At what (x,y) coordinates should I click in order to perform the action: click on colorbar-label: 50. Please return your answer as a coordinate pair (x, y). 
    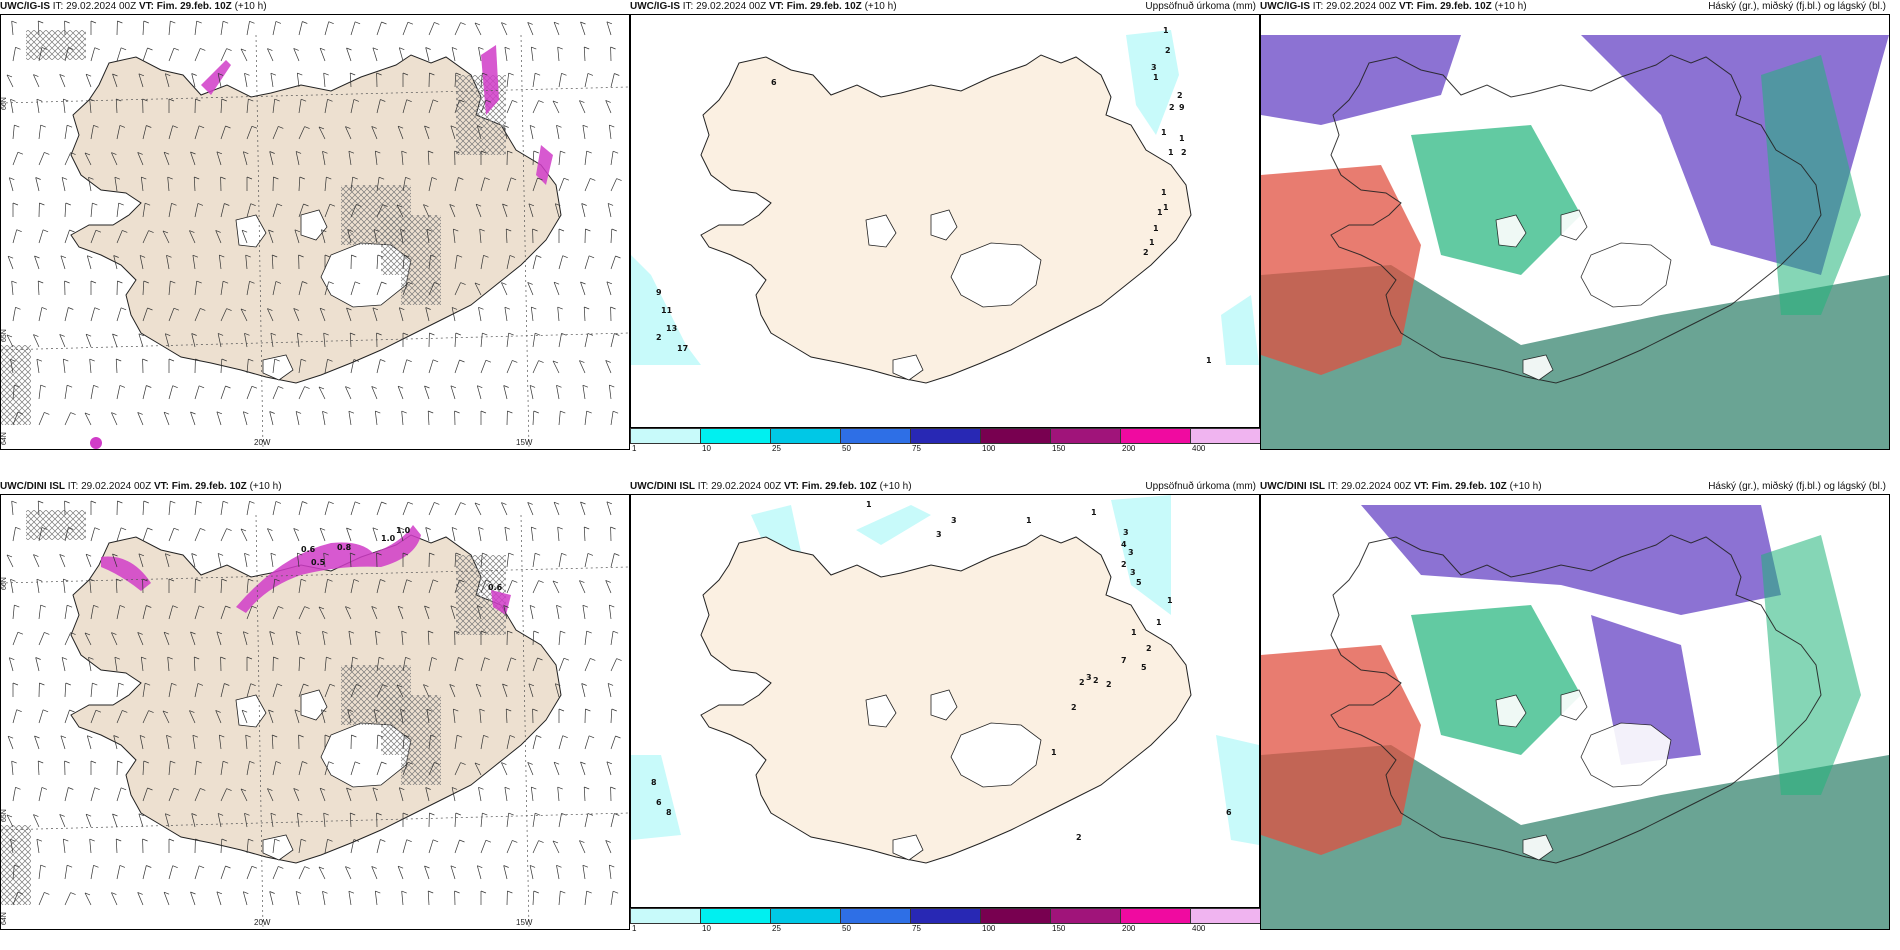
    Looking at the image, I should click on (846, 448).